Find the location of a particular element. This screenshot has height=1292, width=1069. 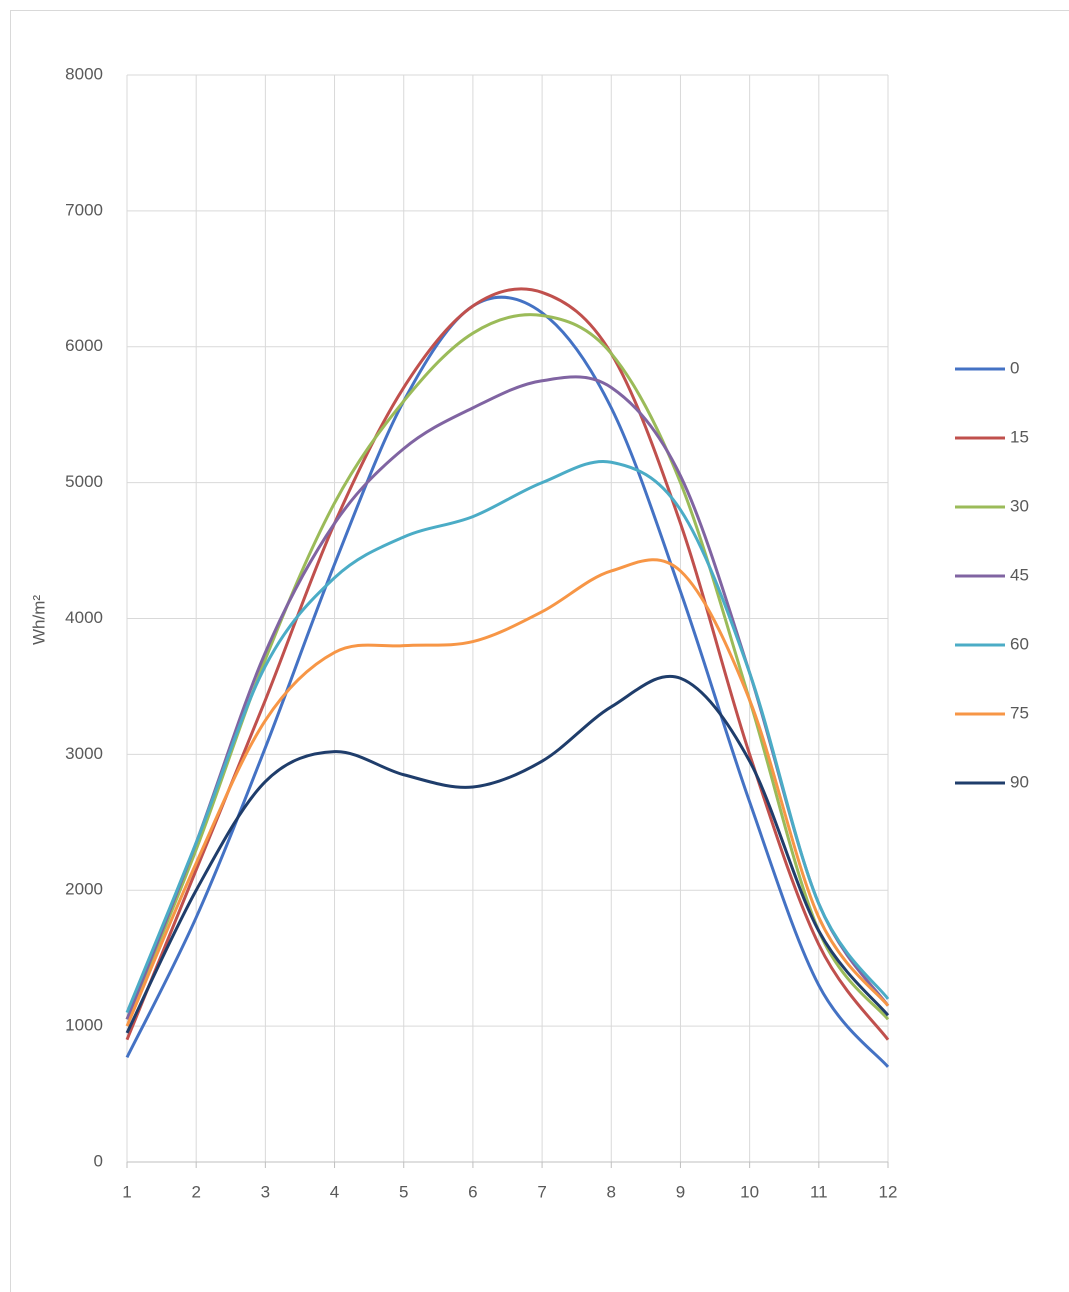

y-tick-label: 4000 is located at coordinates (84, 617).